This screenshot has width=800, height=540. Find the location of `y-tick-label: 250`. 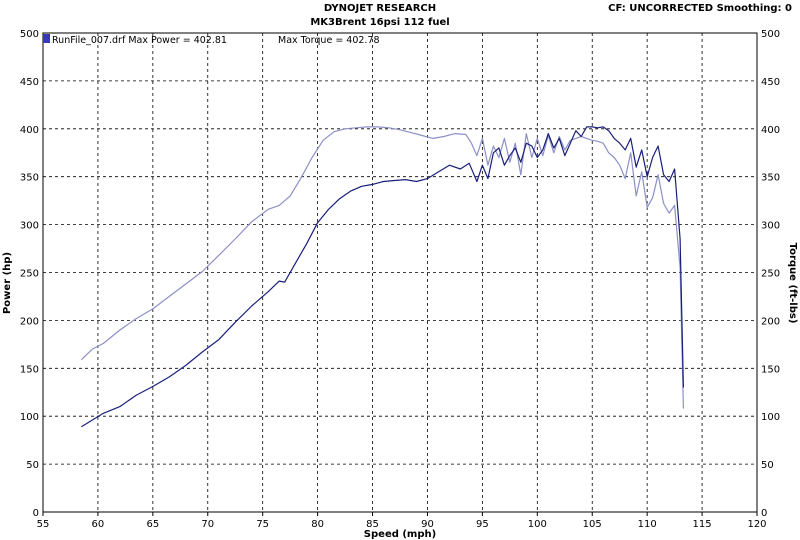

y-tick-label: 250 is located at coordinates (29, 274).